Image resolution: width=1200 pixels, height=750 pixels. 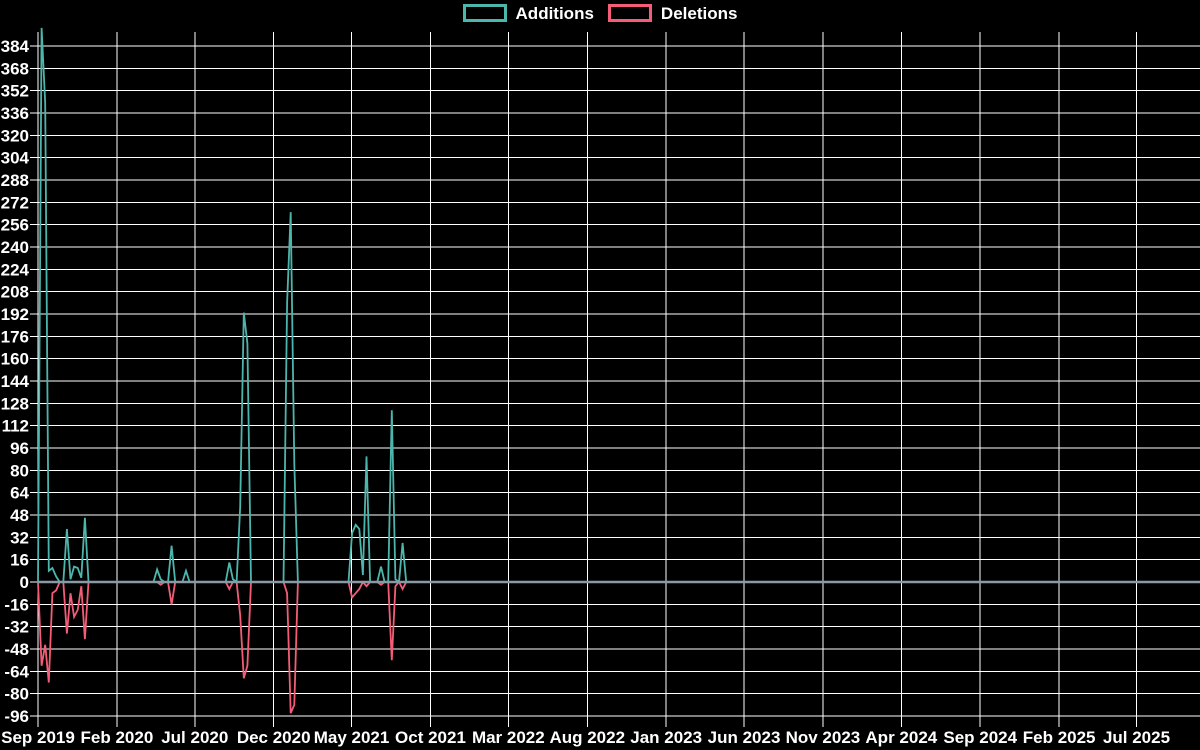 I want to click on x-axis-tick-label: Nov 2023, so click(x=823, y=737).